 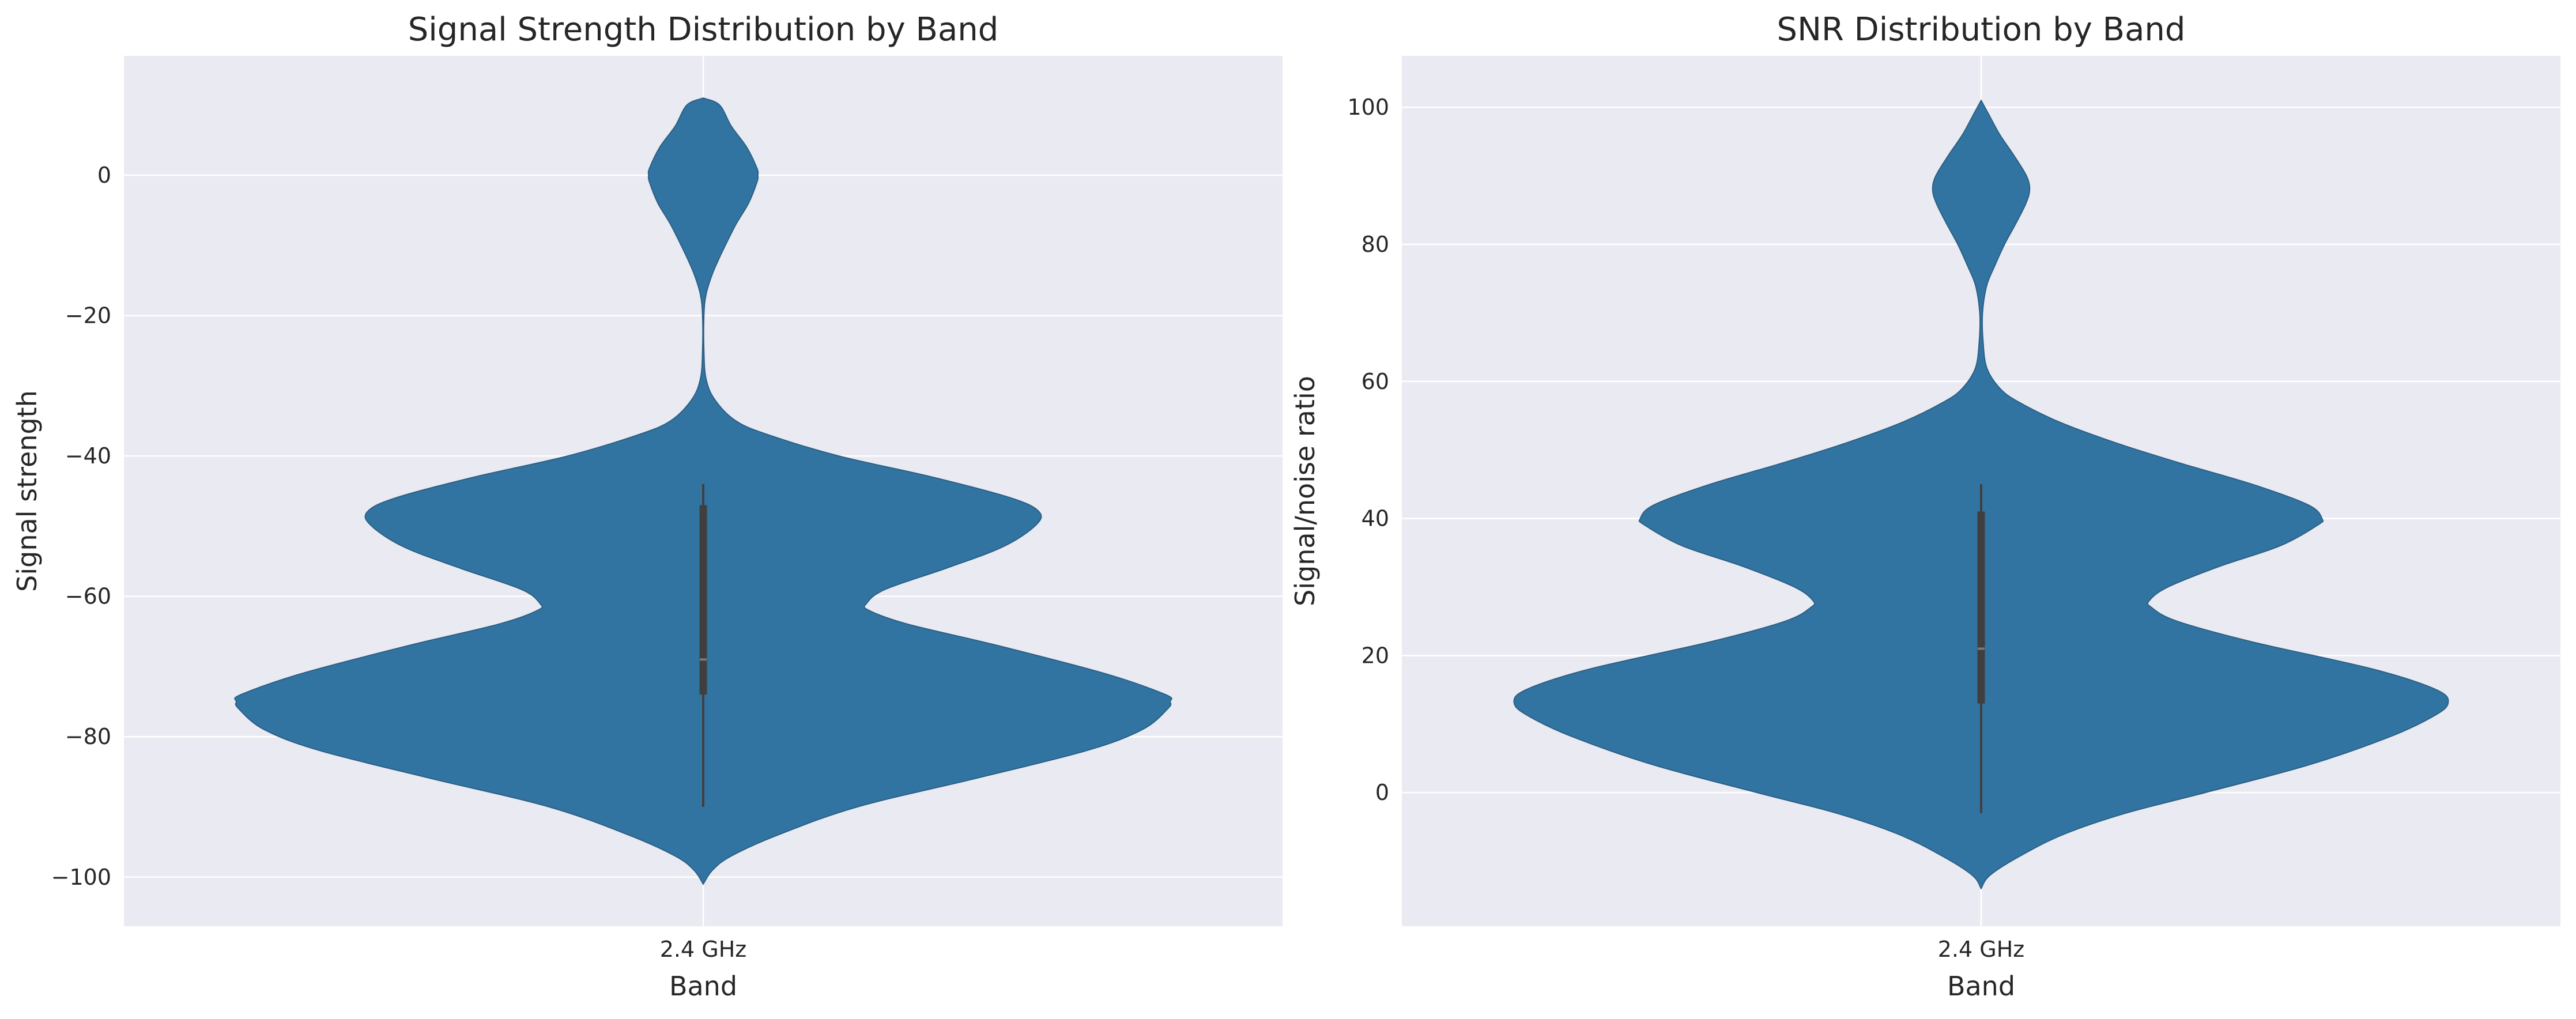 I want to click on x-tick-labels-snr: 2.4 GHz, so click(x=1981, y=949).